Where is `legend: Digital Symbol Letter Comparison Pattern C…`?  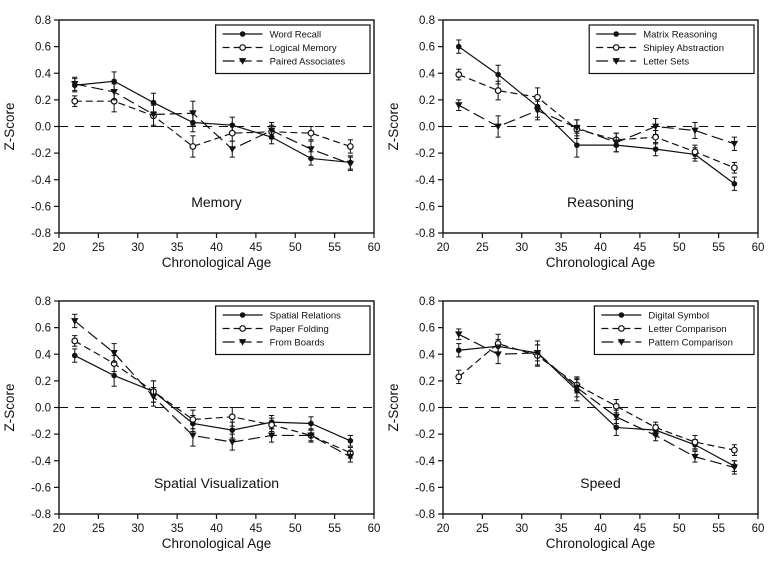 legend: Digital Symbol Letter Comparison Pattern C… is located at coordinates (674, 330).